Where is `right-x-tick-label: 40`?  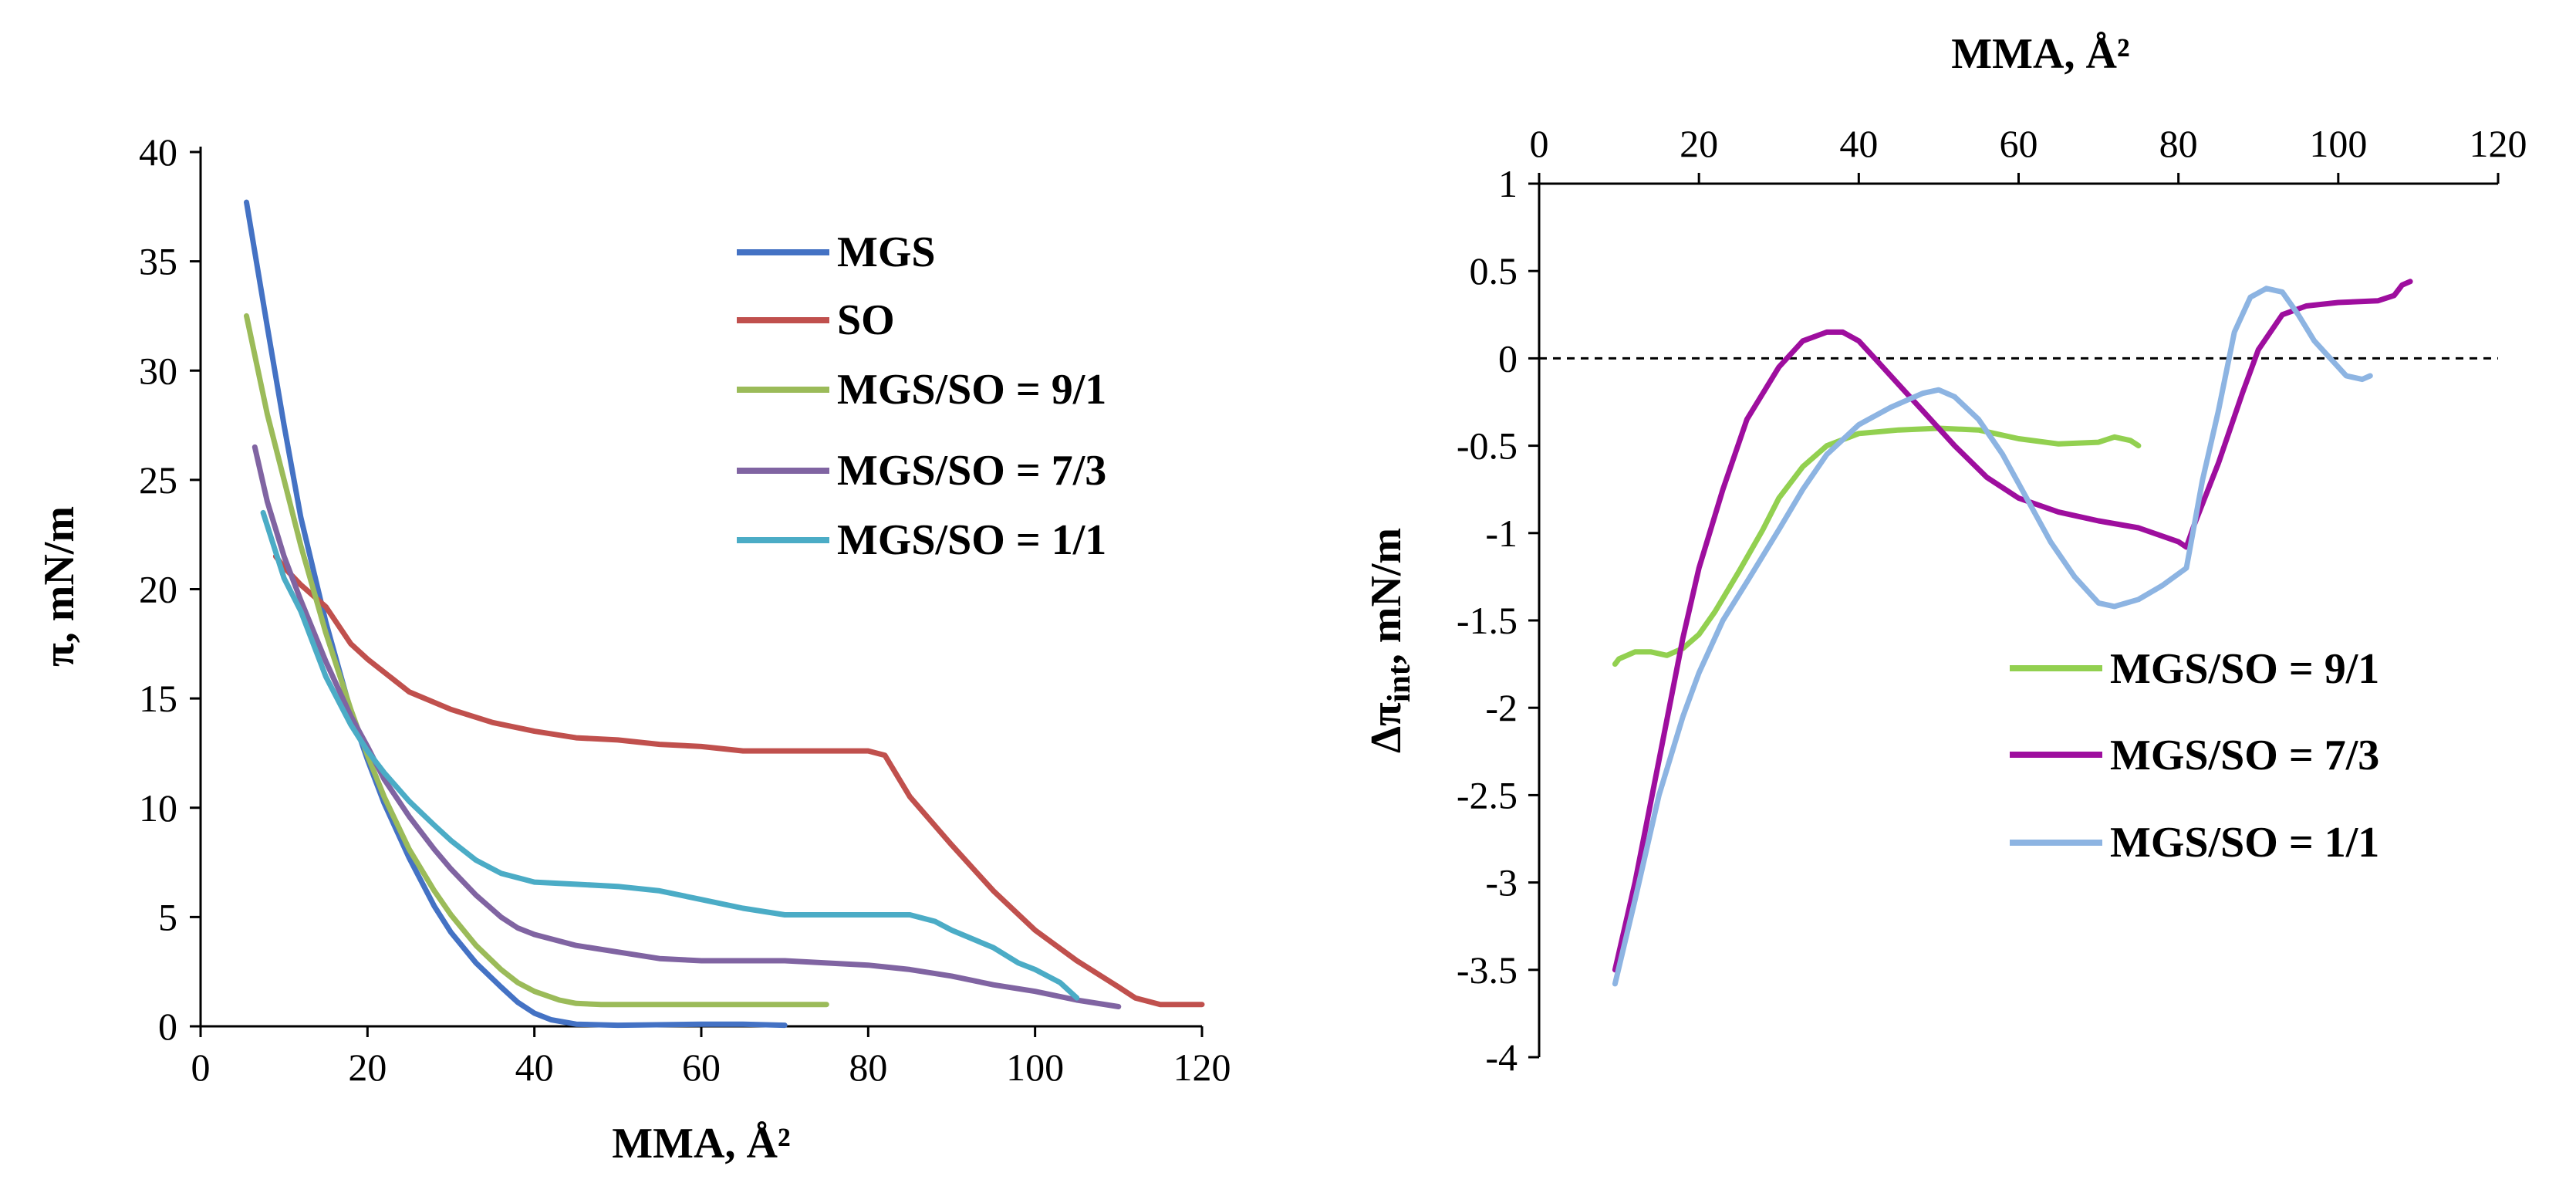
right-x-tick-label: 40 is located at coordinates (1858, 143).